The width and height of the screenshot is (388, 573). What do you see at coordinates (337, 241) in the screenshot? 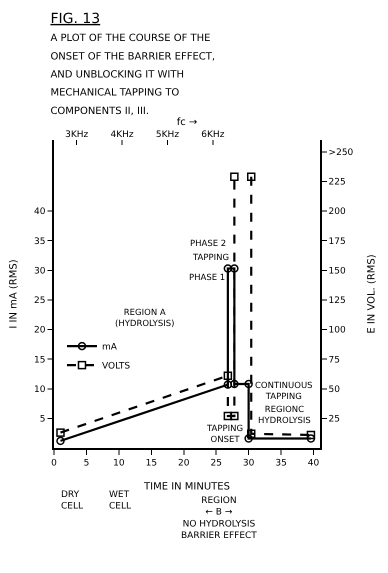
I see `y2-tick-label: 175` at bounding box center [337, 241].